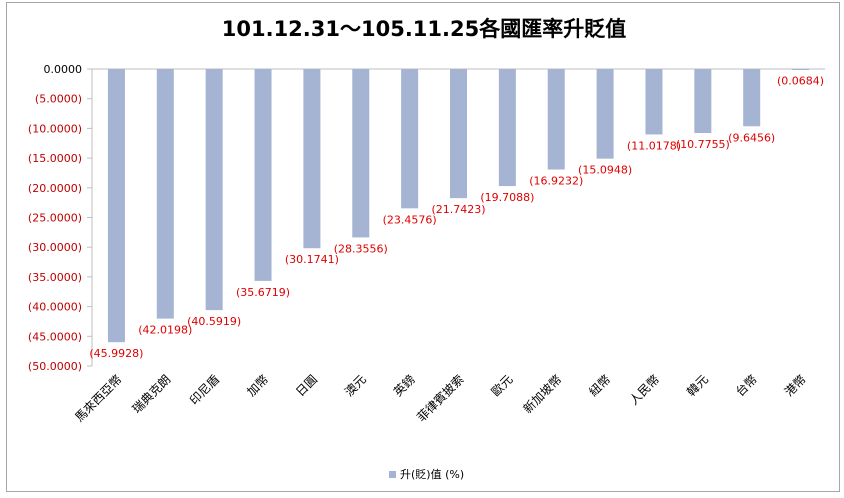 The height and width of the screenshot is (498, 844). I want to click on data-label: (23.4576), so click(410, 219).